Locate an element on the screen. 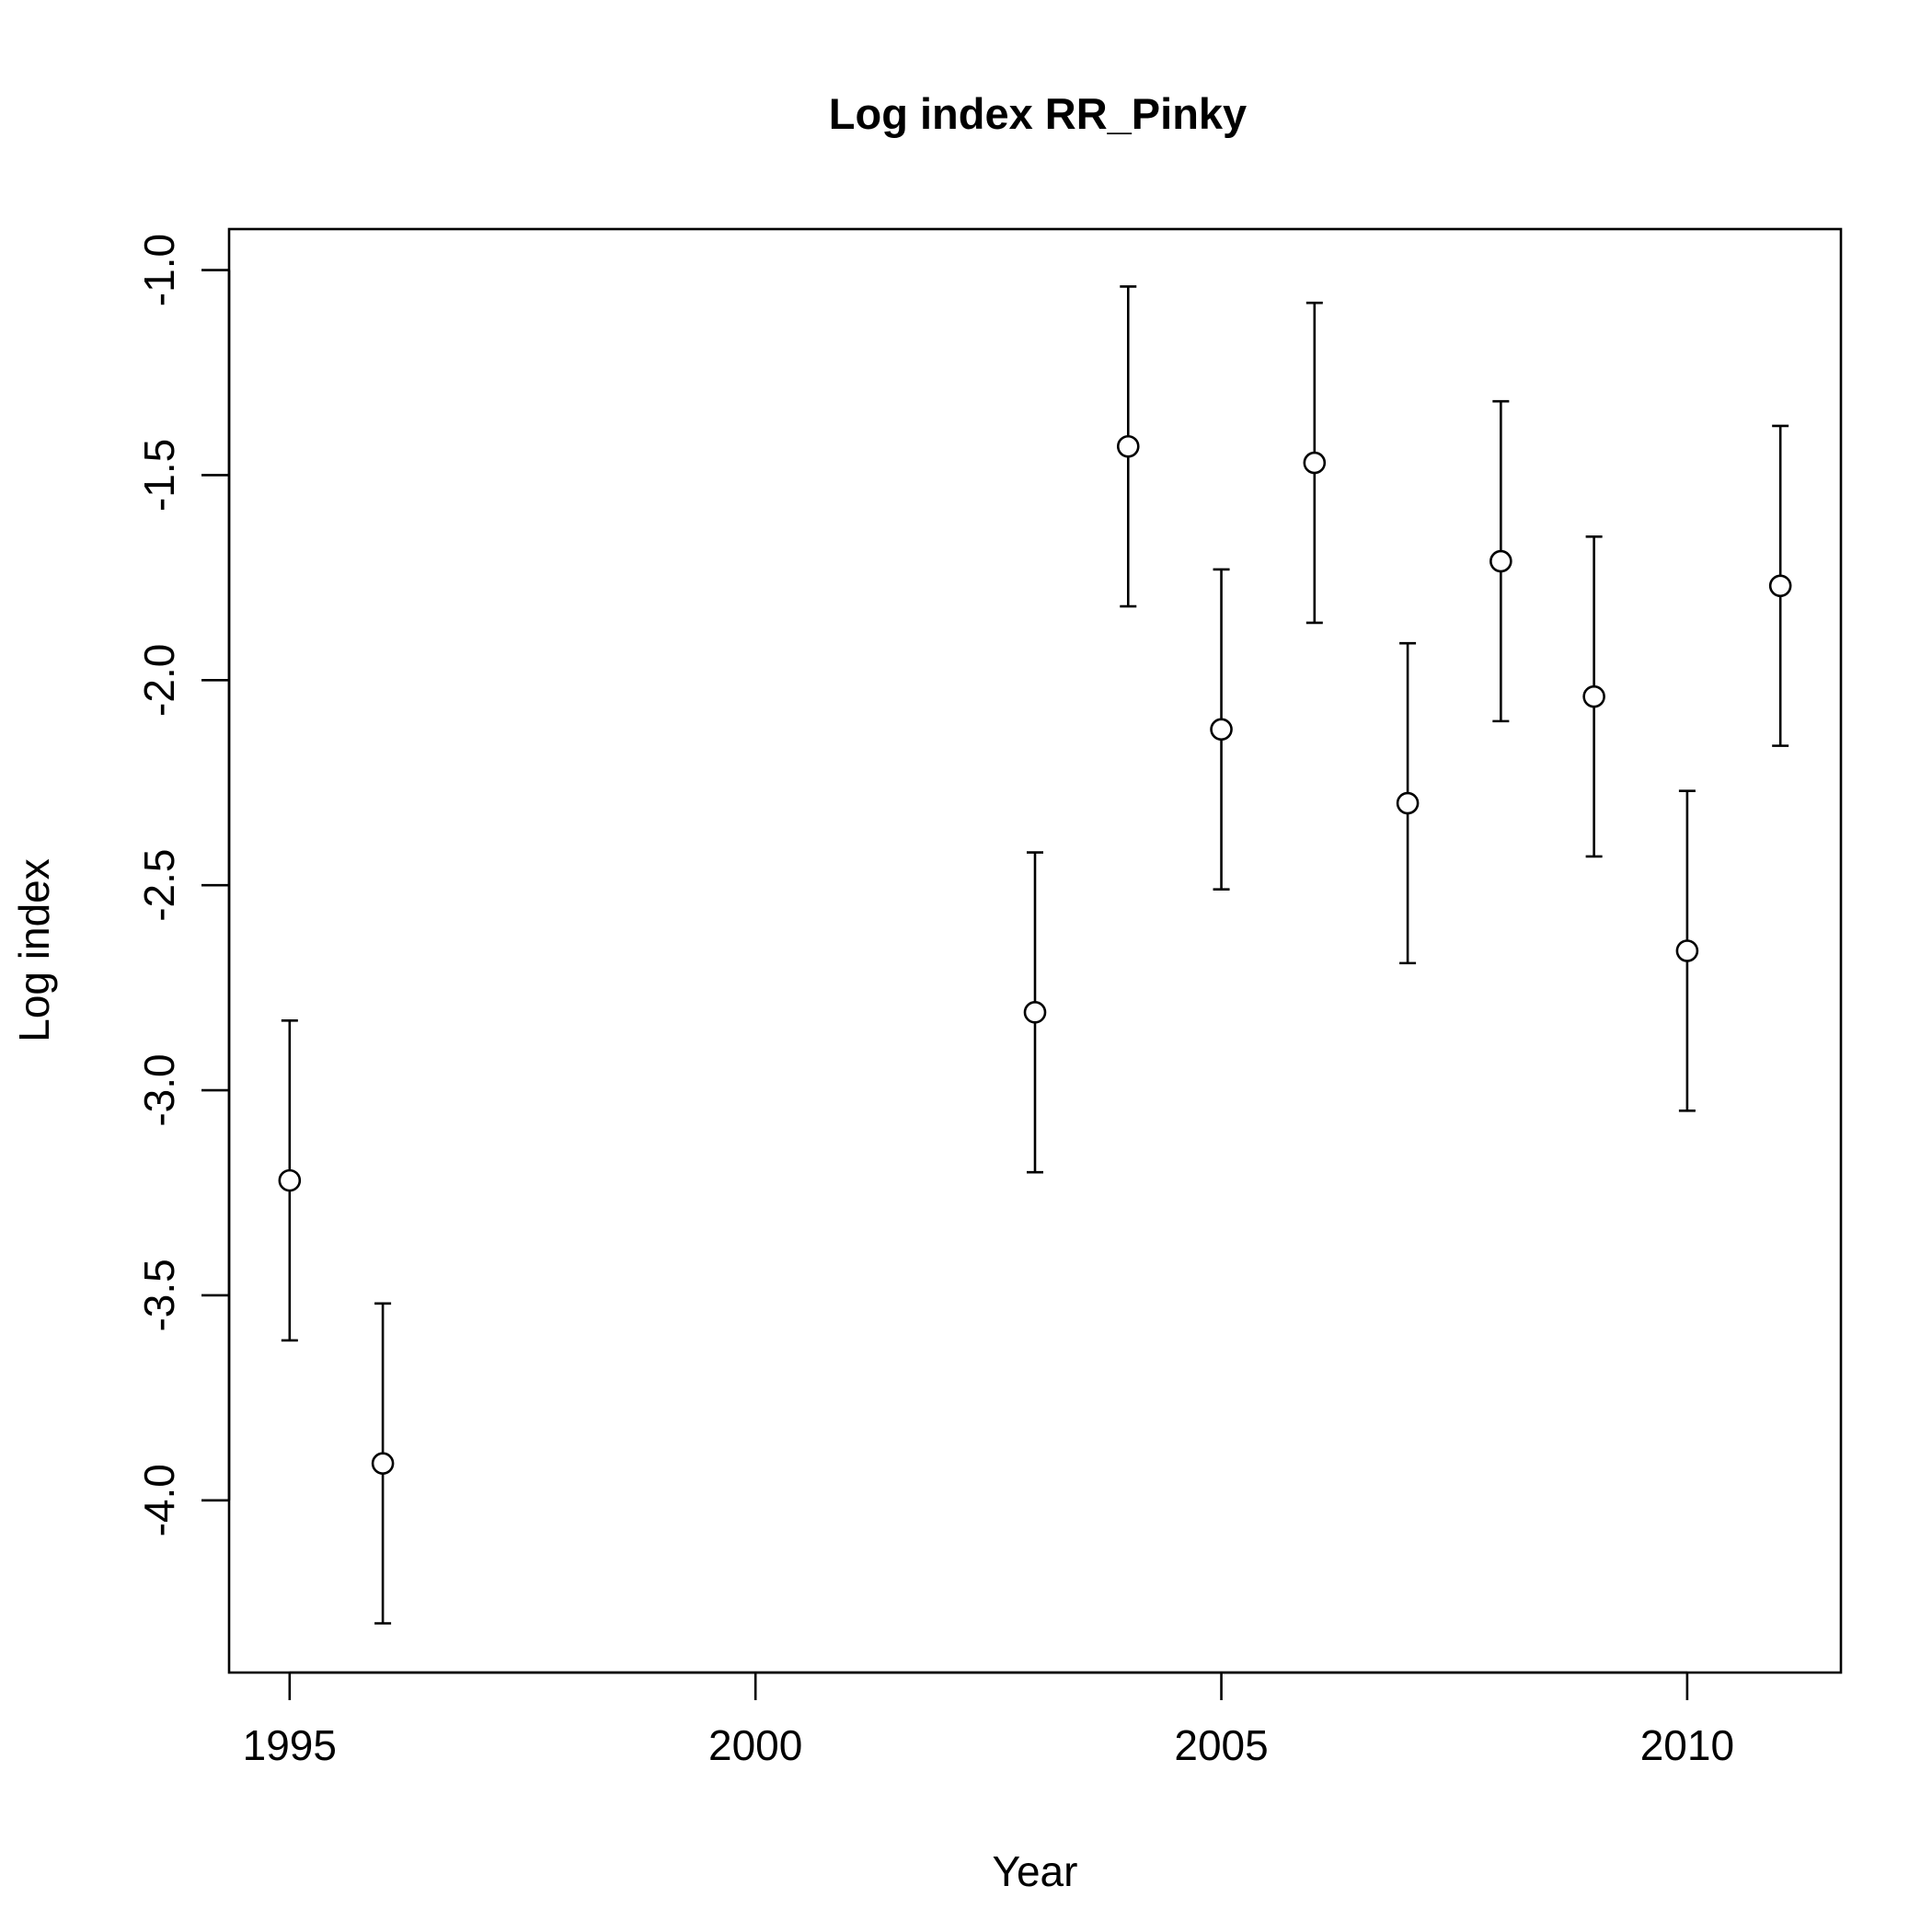  x-tick-label: 2005 is located at coordinates (1221, 1745).